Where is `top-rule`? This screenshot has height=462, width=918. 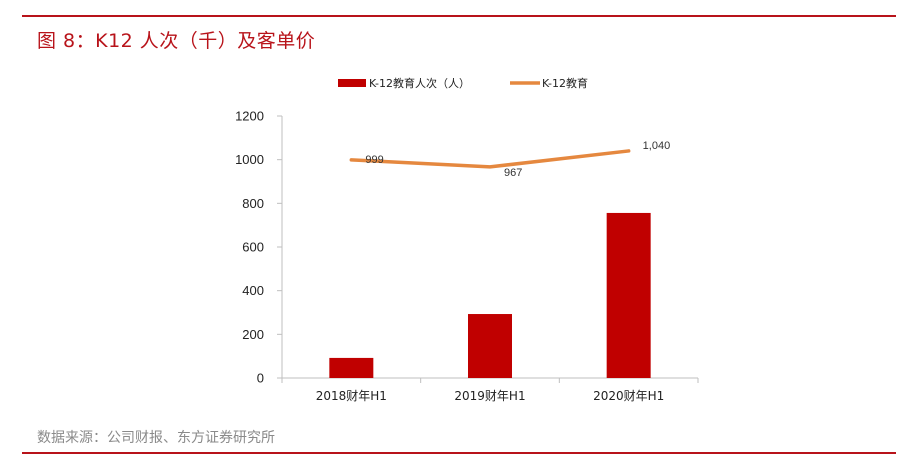
top-rule is located at coordinates (459, 16).